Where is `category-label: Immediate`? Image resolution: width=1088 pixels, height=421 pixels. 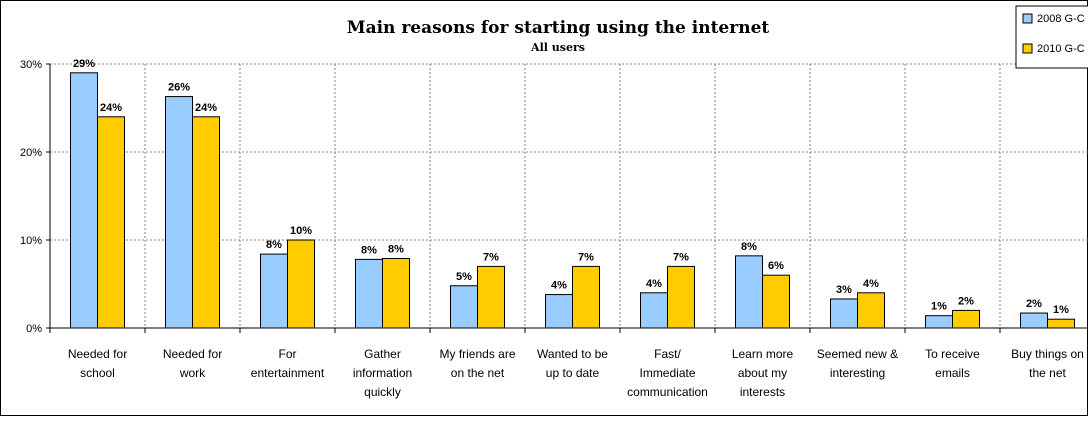
category-label: Immediate is located at coordinates (667, 373).